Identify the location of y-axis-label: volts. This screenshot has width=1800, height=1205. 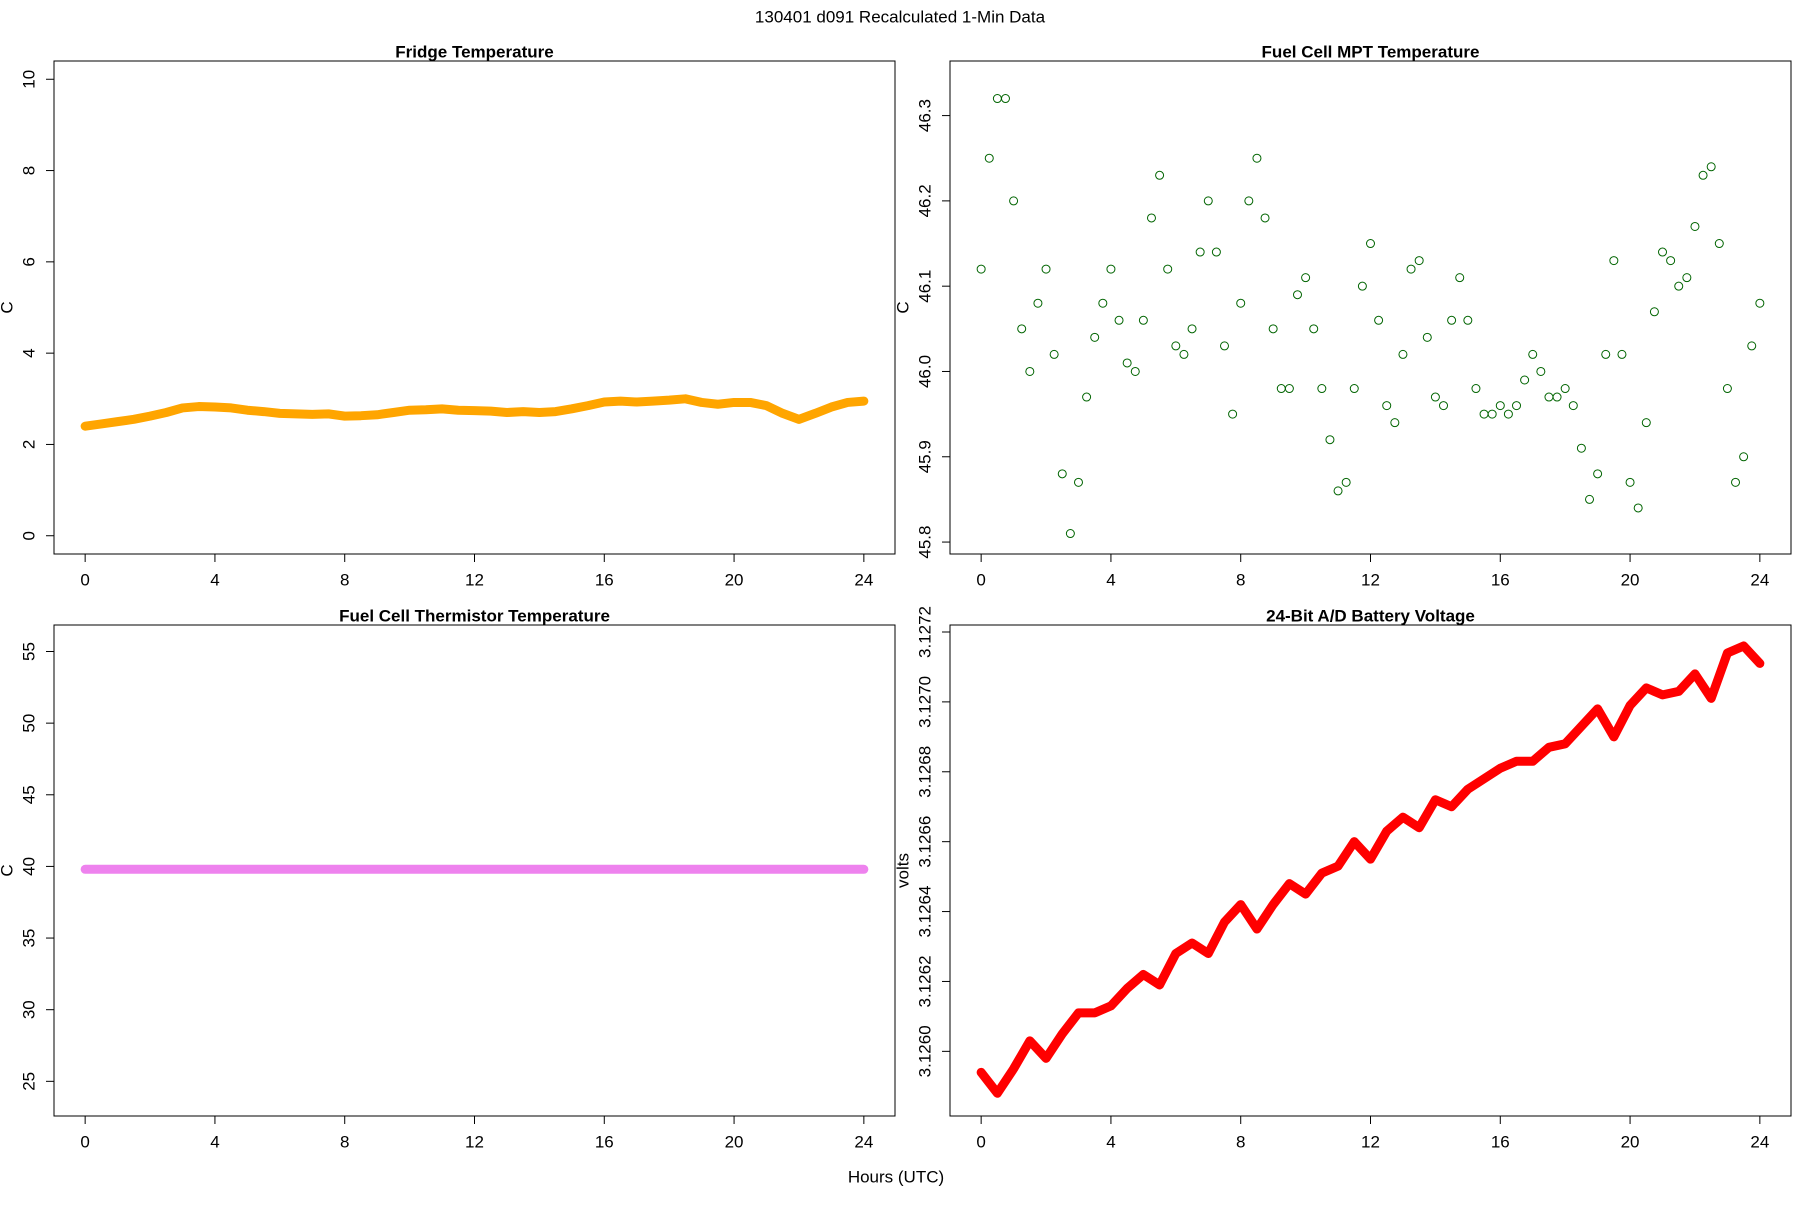
(902, 870).